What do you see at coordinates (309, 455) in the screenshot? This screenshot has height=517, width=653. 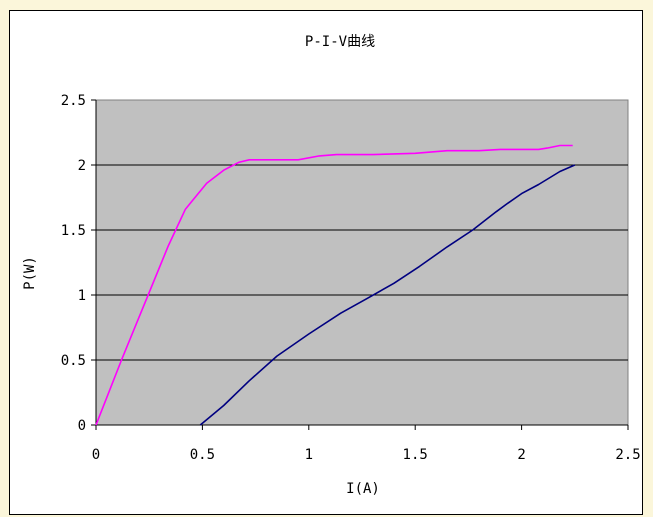 I see `x-tick-label-2: 1` at bounding box center [309, 455].